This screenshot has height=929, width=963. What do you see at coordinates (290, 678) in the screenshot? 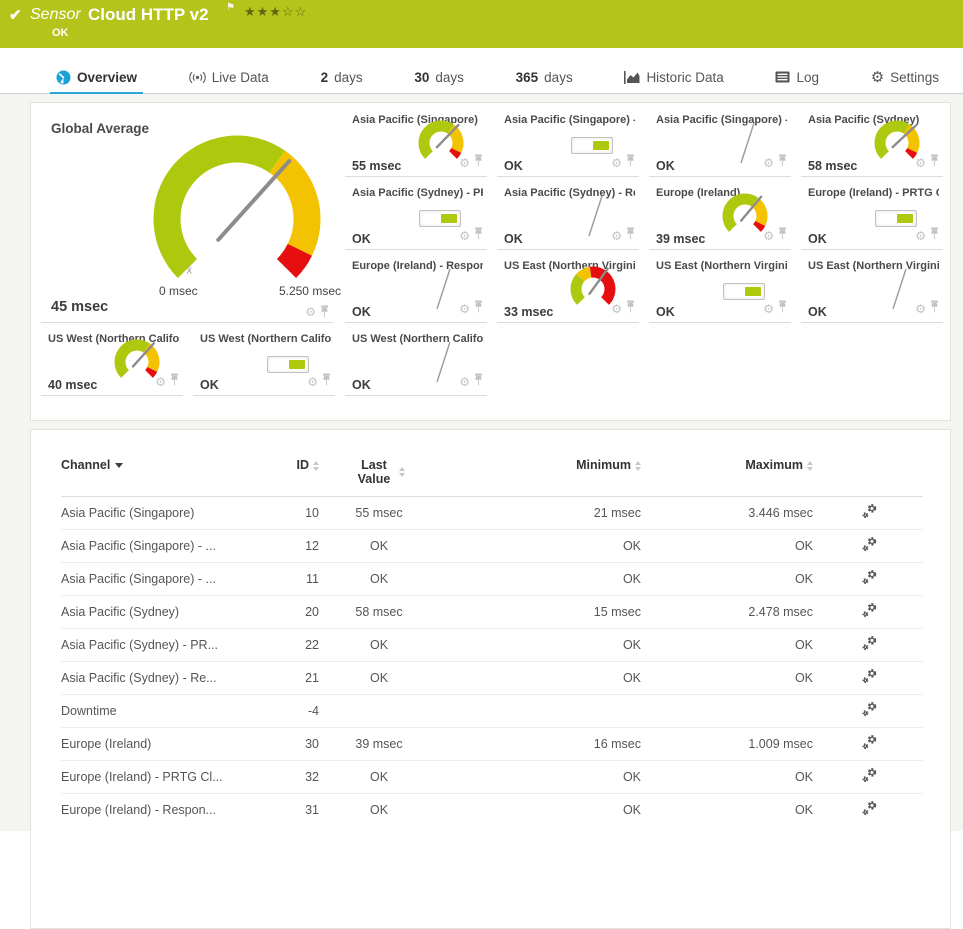
I see `cell-id: 21` at bounding box center [290, 678].